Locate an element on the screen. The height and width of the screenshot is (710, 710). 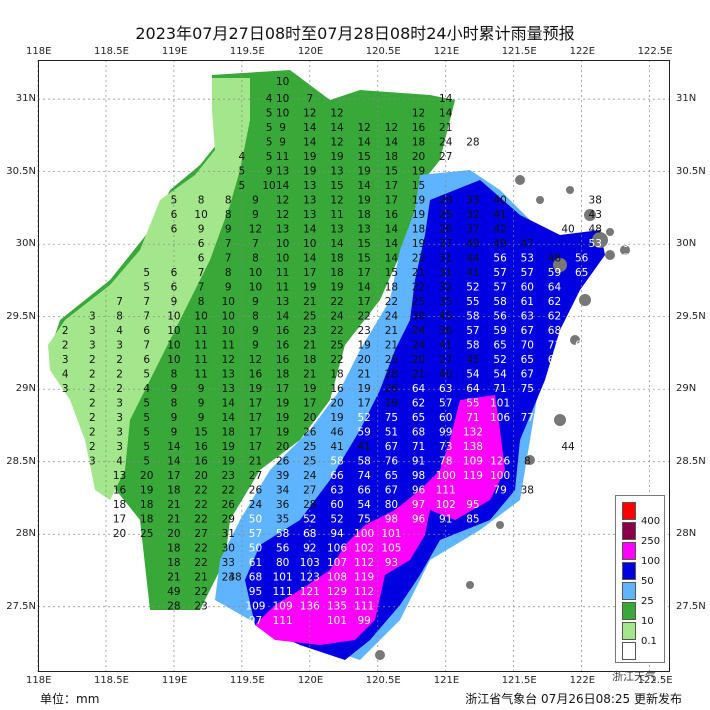
station-value: 28 is located at coordinates (472, 143).